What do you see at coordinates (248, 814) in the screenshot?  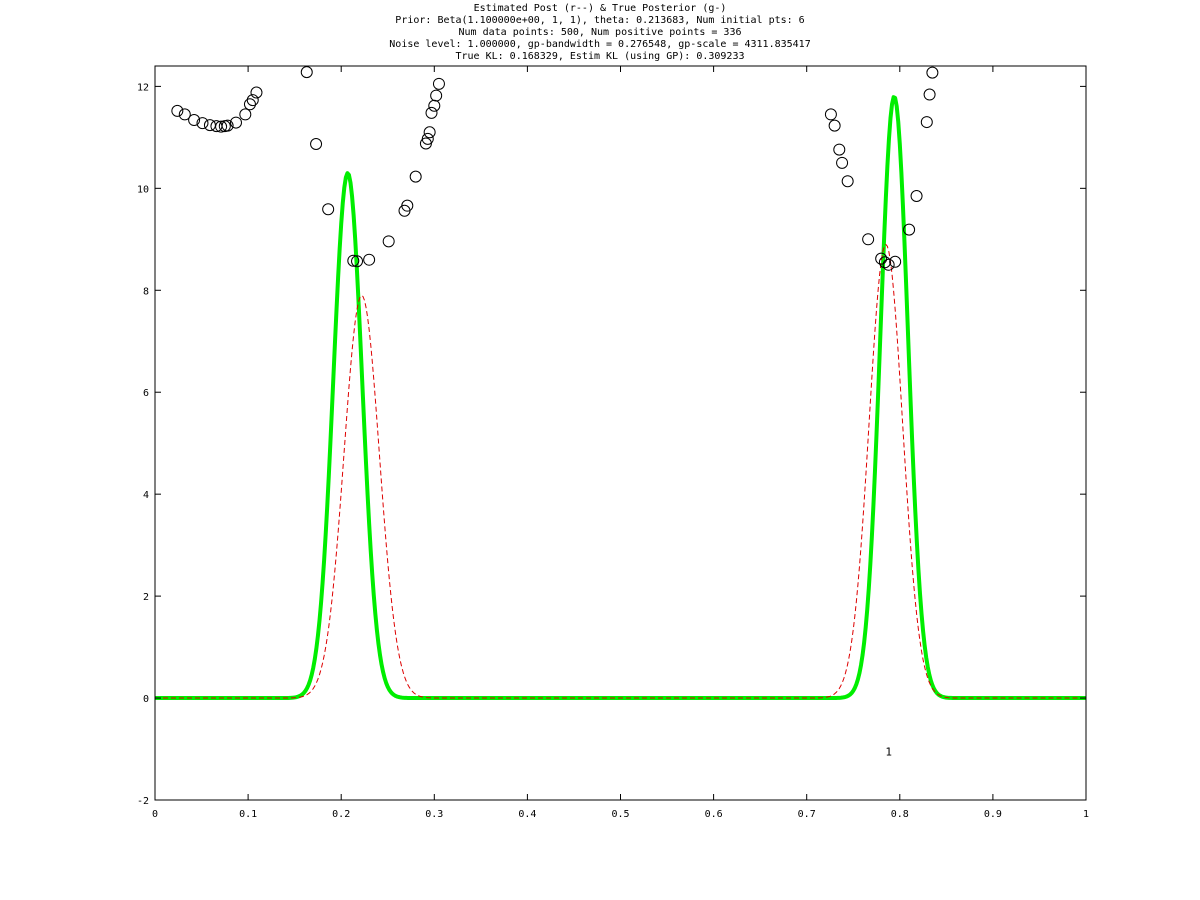 I see `x-tick-label: 0.1` at bounding box center [248, 814].